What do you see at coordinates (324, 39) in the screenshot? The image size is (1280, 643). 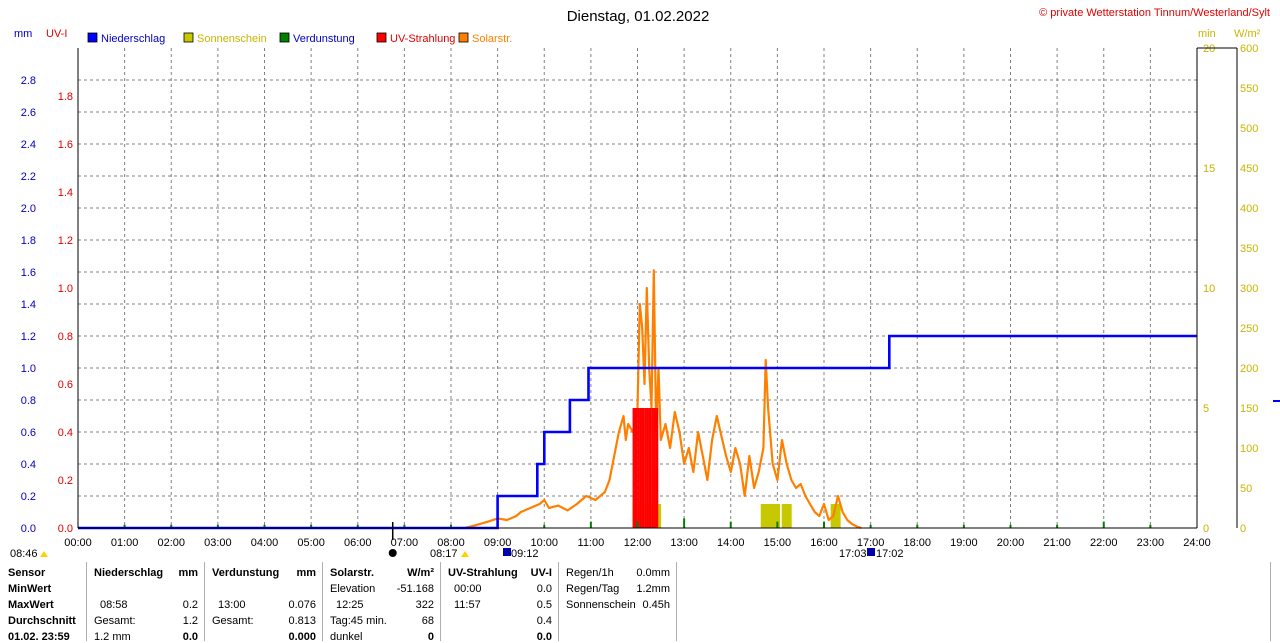 I see `legend-label-2: Verdunstung` at bounding box center [324, 39].